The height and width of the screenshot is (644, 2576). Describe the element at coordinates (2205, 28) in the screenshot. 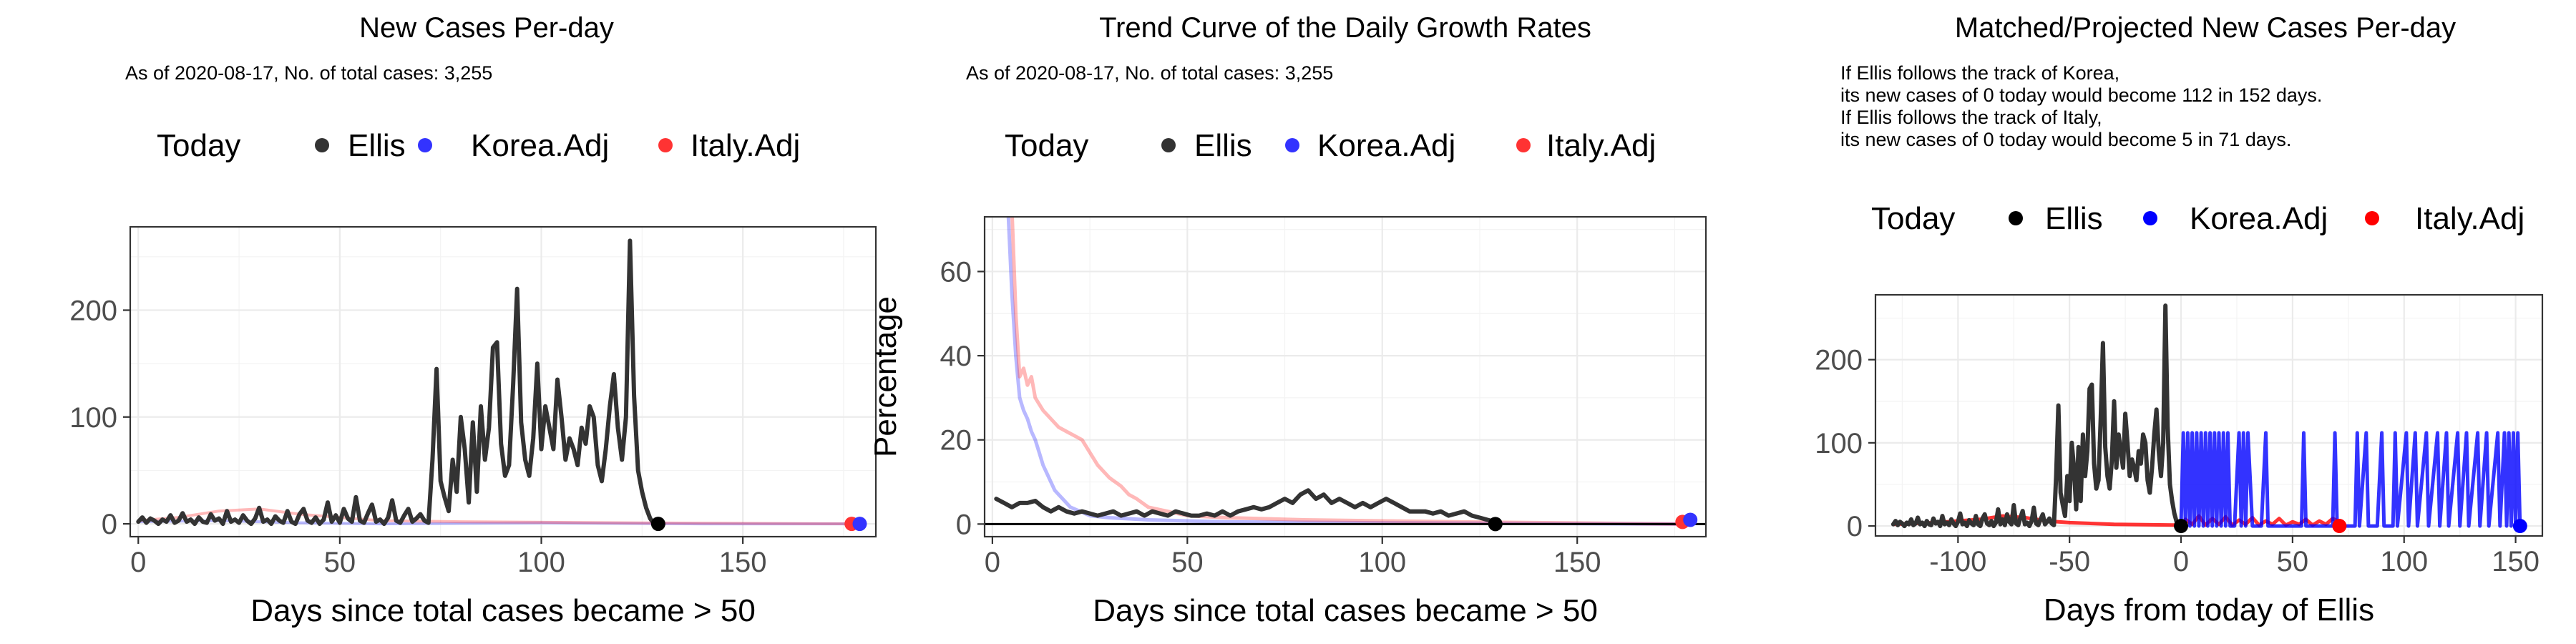

I see `chart-title: Matched/Projected New Cases Per-day` at that location.